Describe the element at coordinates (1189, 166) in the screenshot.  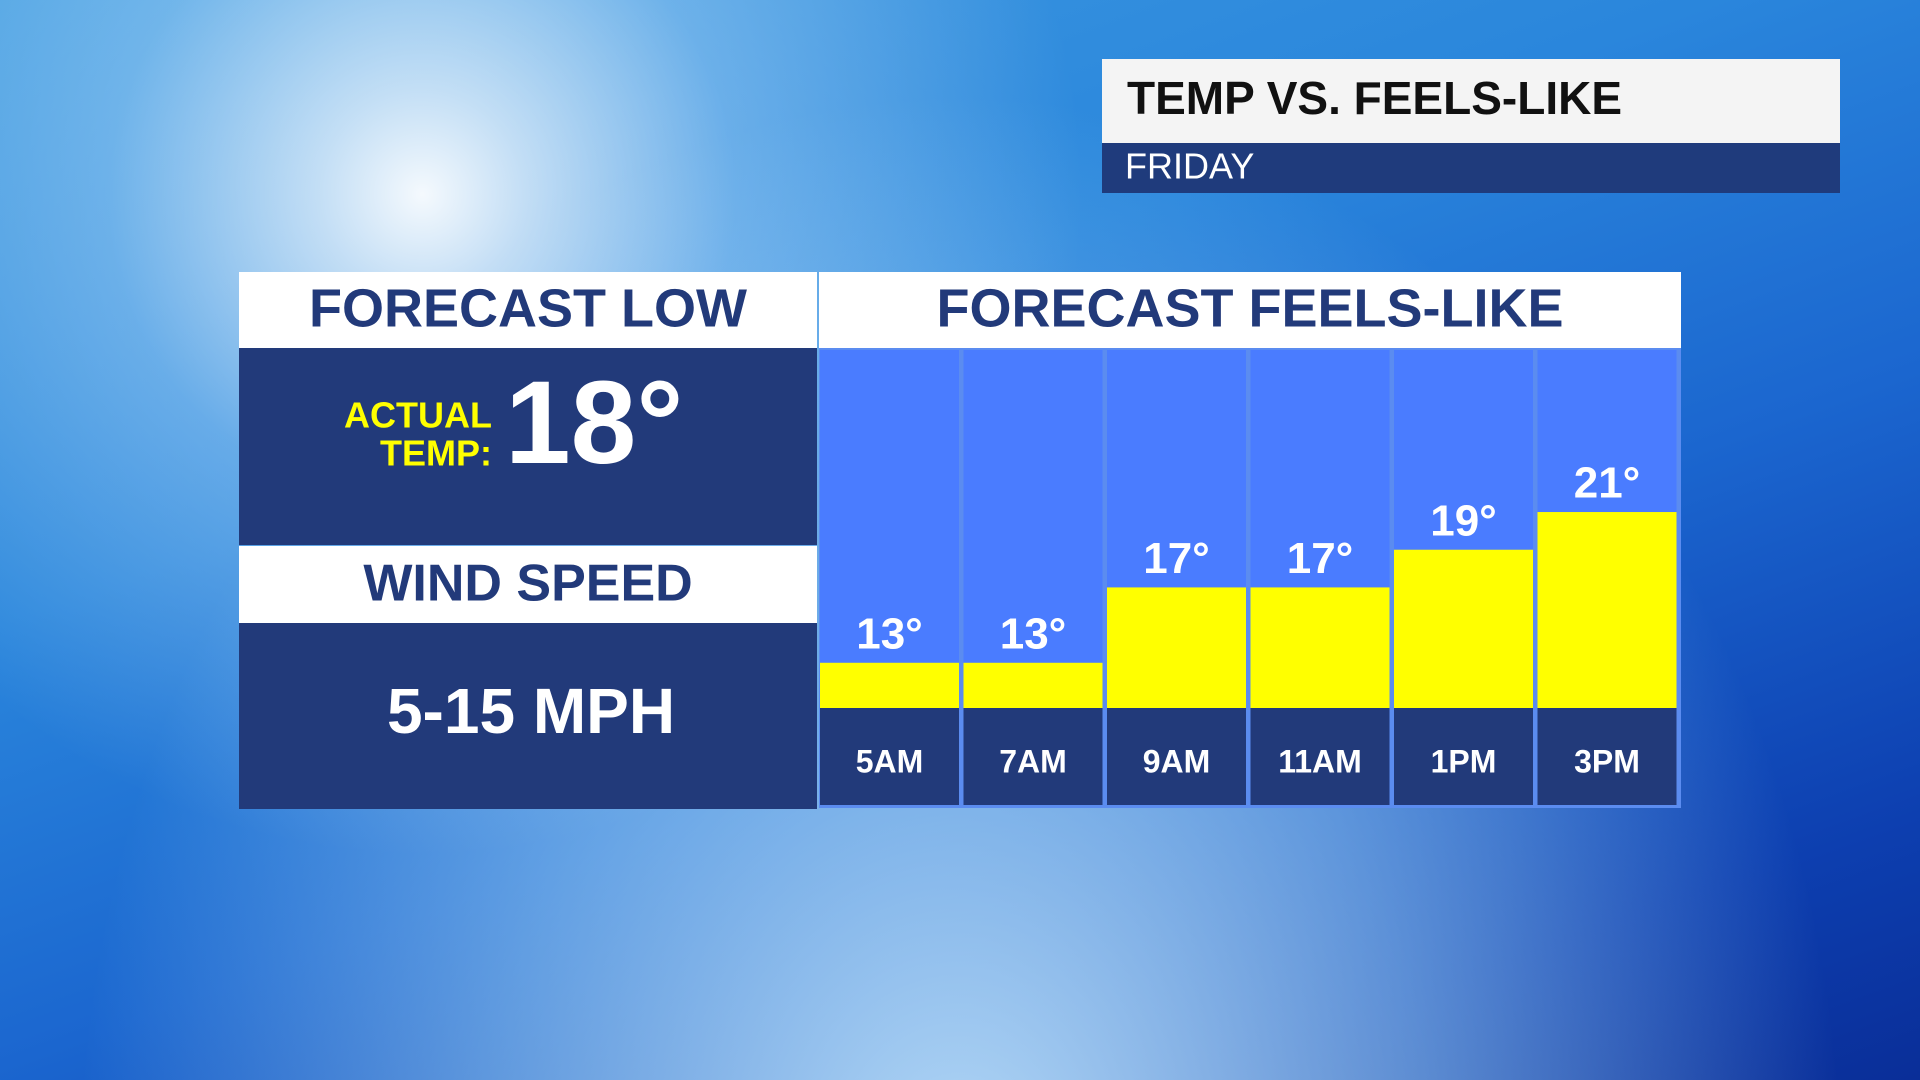
I see `header-subtitle: FRIDAY` at that location.